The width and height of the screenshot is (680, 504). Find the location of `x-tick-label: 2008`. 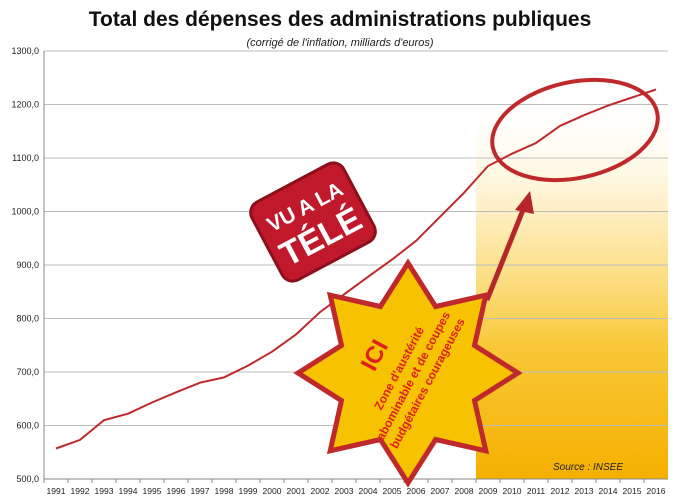

x-tick-label: 2008 is located at coordinates (464, 491).